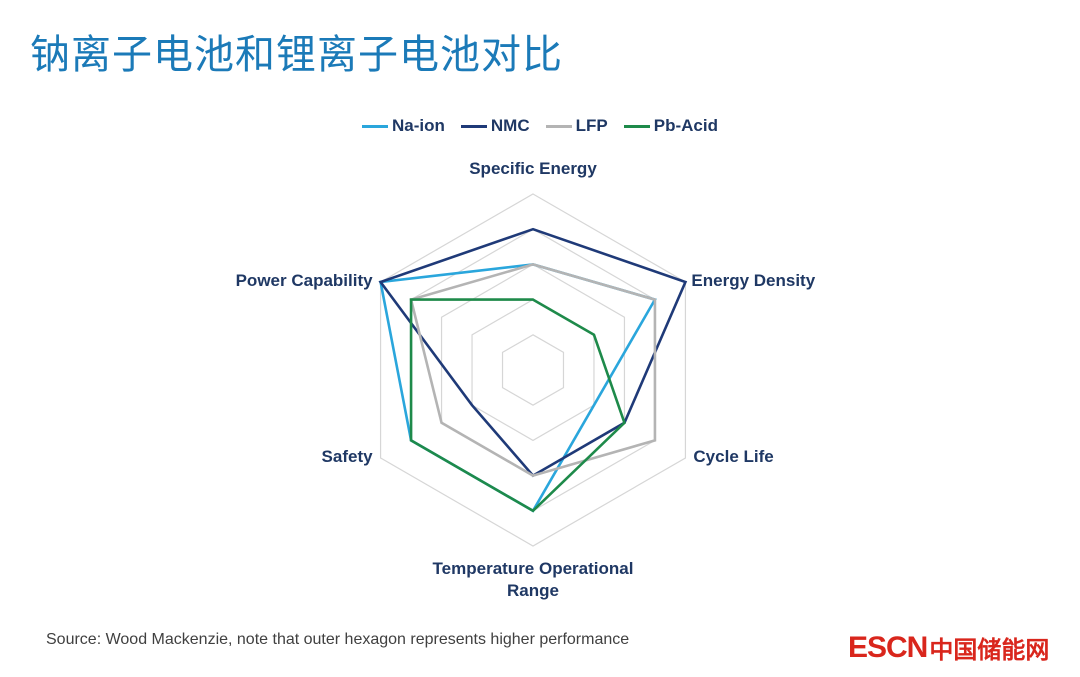 The width and height of the screenshot is (1080, 677). What do you see at coordinates (989, 650) in the screenshot?
I see `logo-text-cn: 中国储能网` at bounding box center [989, 650].